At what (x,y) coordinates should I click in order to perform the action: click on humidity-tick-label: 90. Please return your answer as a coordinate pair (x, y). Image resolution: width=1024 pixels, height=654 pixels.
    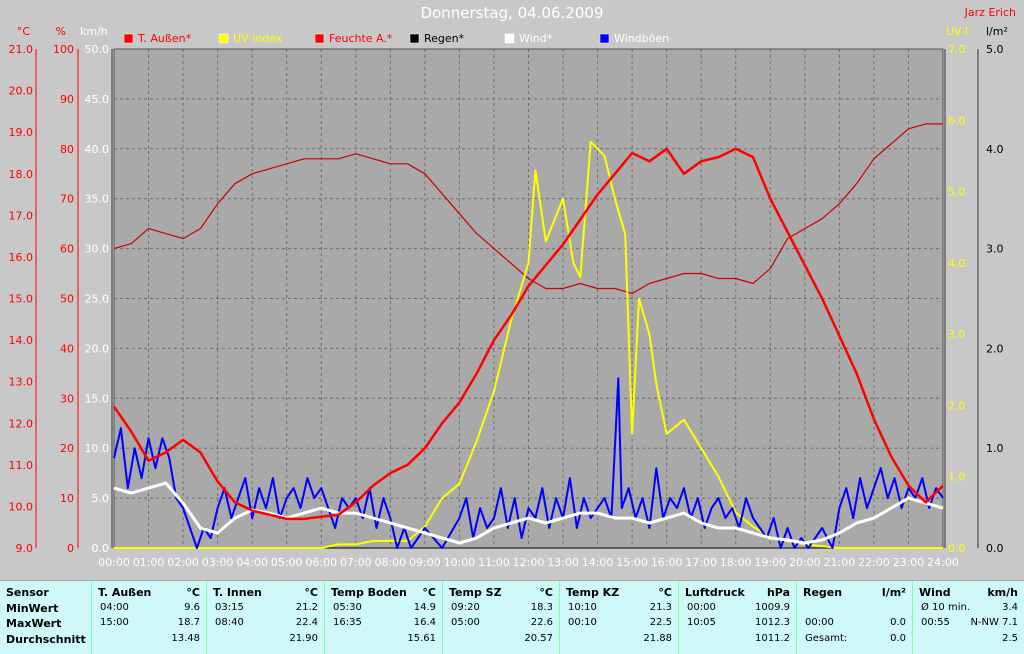
    Looking at the image, I should click on (67, 99).